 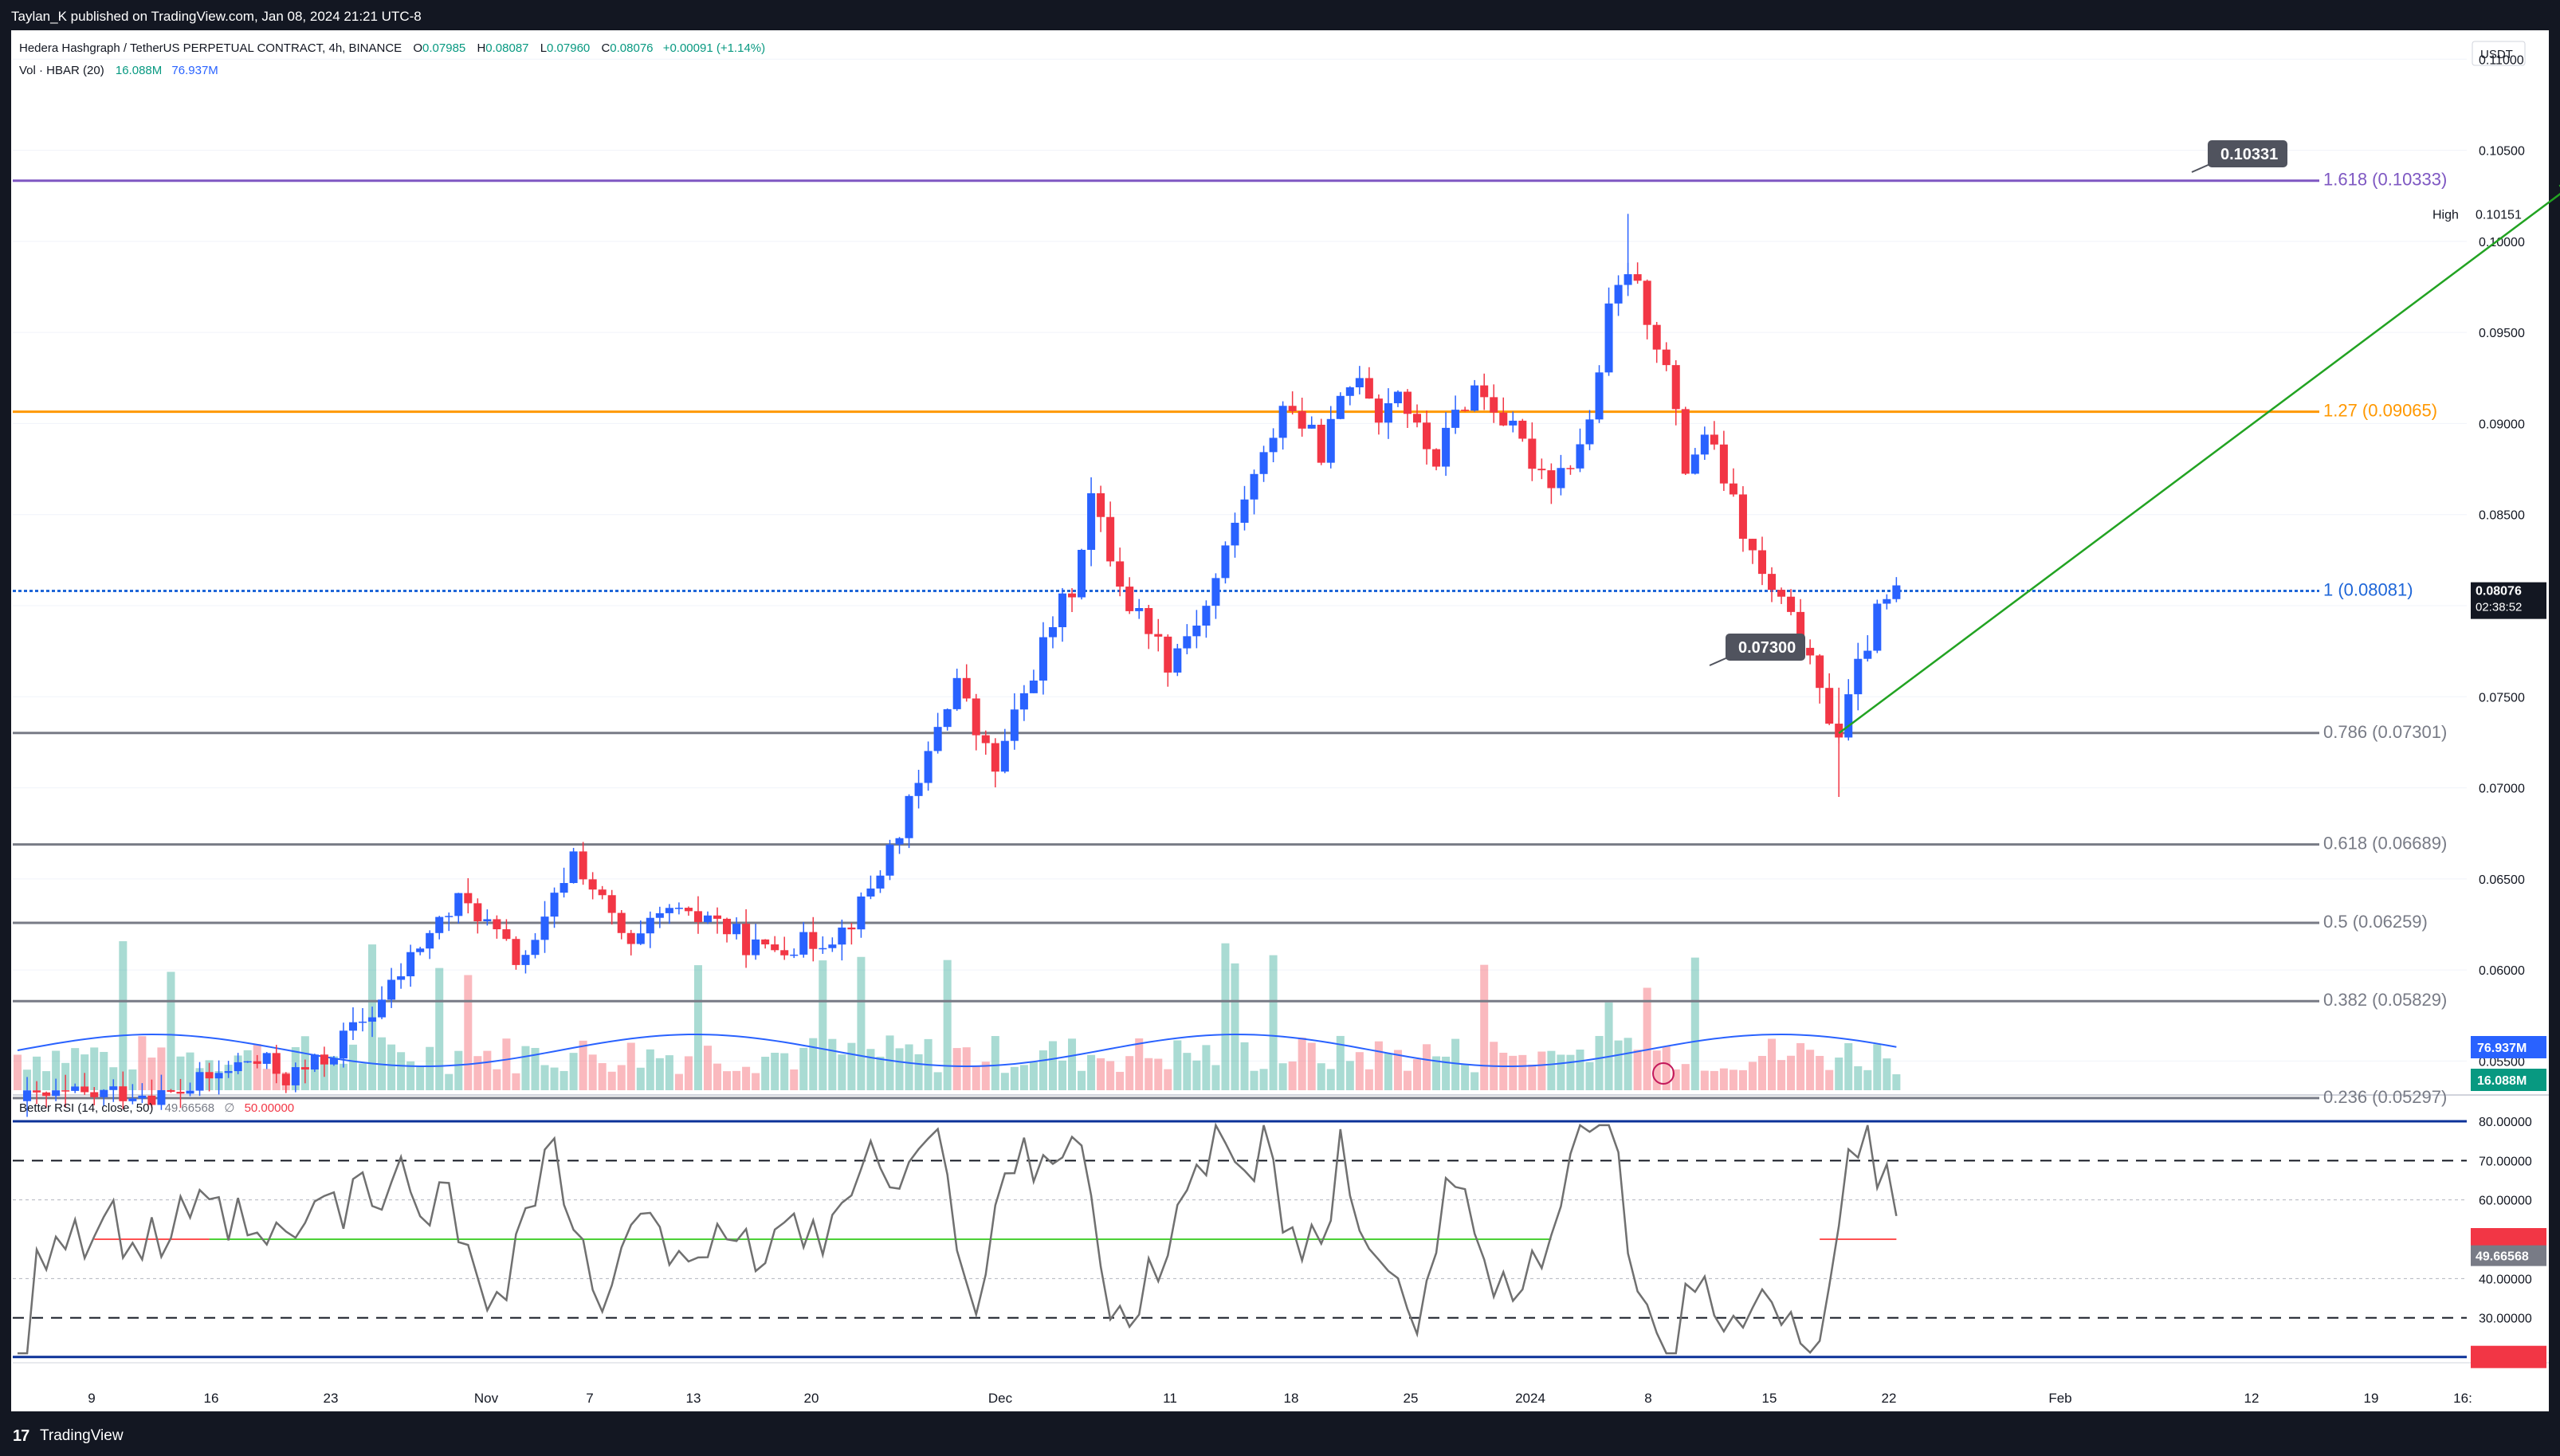 I want to click on time-tick-label: 16, so click(x=211, y=1398).